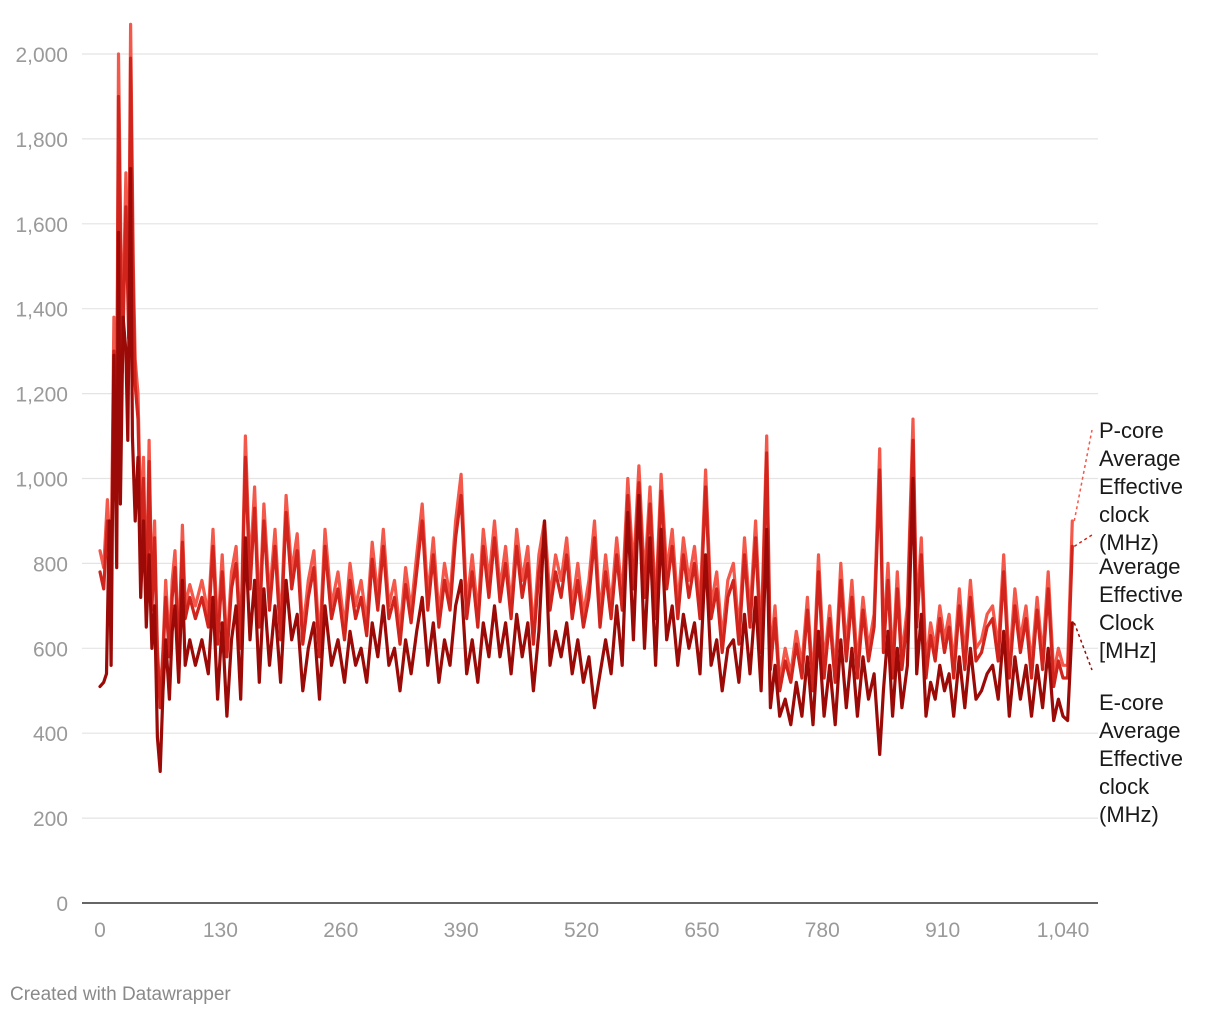 The width and height of the screenshot is (1220, 1020). I want to click on y-tick-400: 400, so click(50, 734).